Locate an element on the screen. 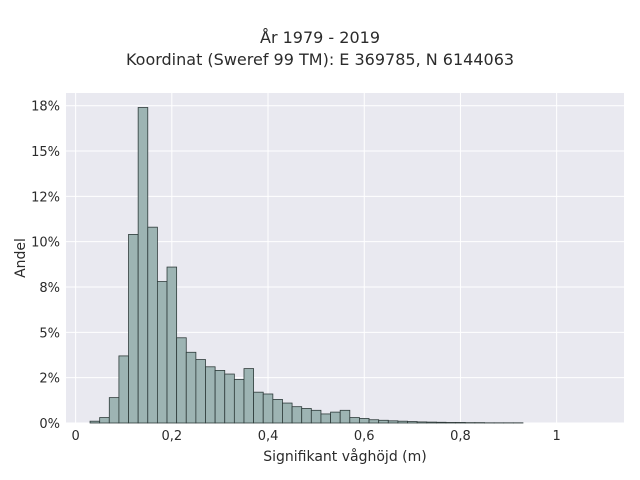  y-axis-label: Andel is located at coordinates (21, 258).